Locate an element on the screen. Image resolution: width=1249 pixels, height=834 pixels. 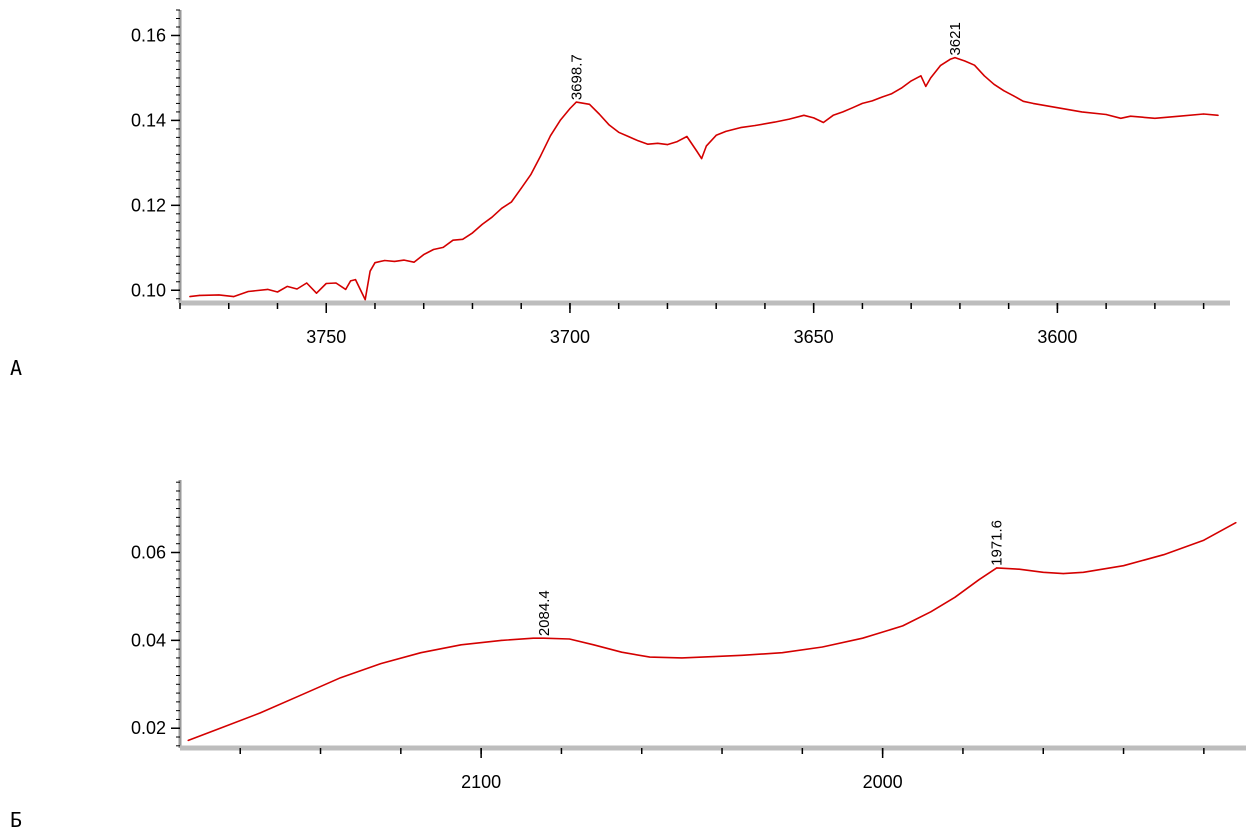
chart-a-x-tick-label: 3700 is located at coordinates (570, 337).